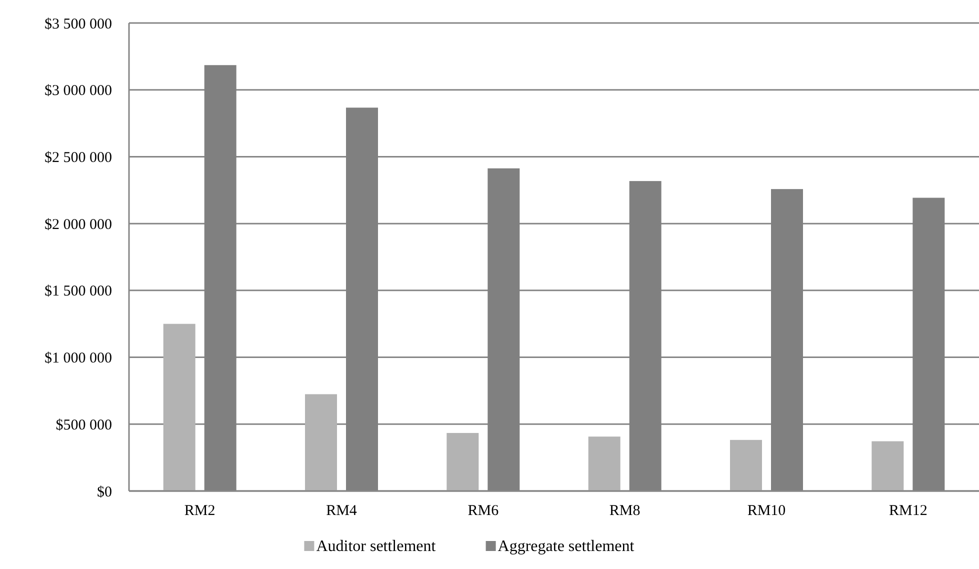 The width and height of the screenshot is (979, 569). I want to click on y-tick-label: $2 000 000, so click(78, 224).